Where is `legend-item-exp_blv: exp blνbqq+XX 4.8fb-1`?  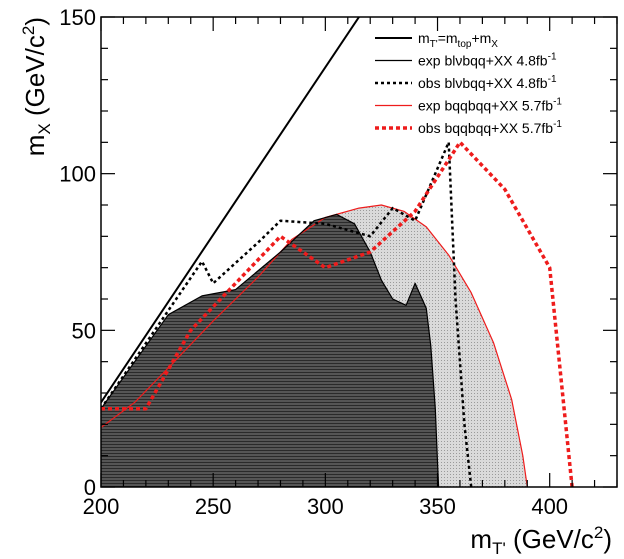 legend-item-exp_blv: exp blνbqq+XX 4.8fb-1 is located at coordinates (466, 60).